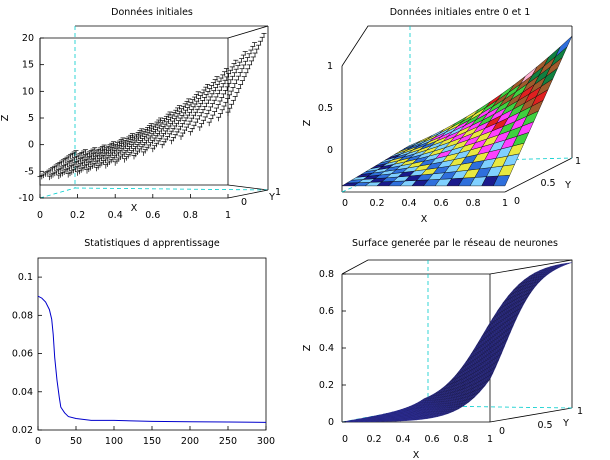 The width and height of the screenshot is (610, 460). I want to click on y-tick: 0.02, so click(22, 430).